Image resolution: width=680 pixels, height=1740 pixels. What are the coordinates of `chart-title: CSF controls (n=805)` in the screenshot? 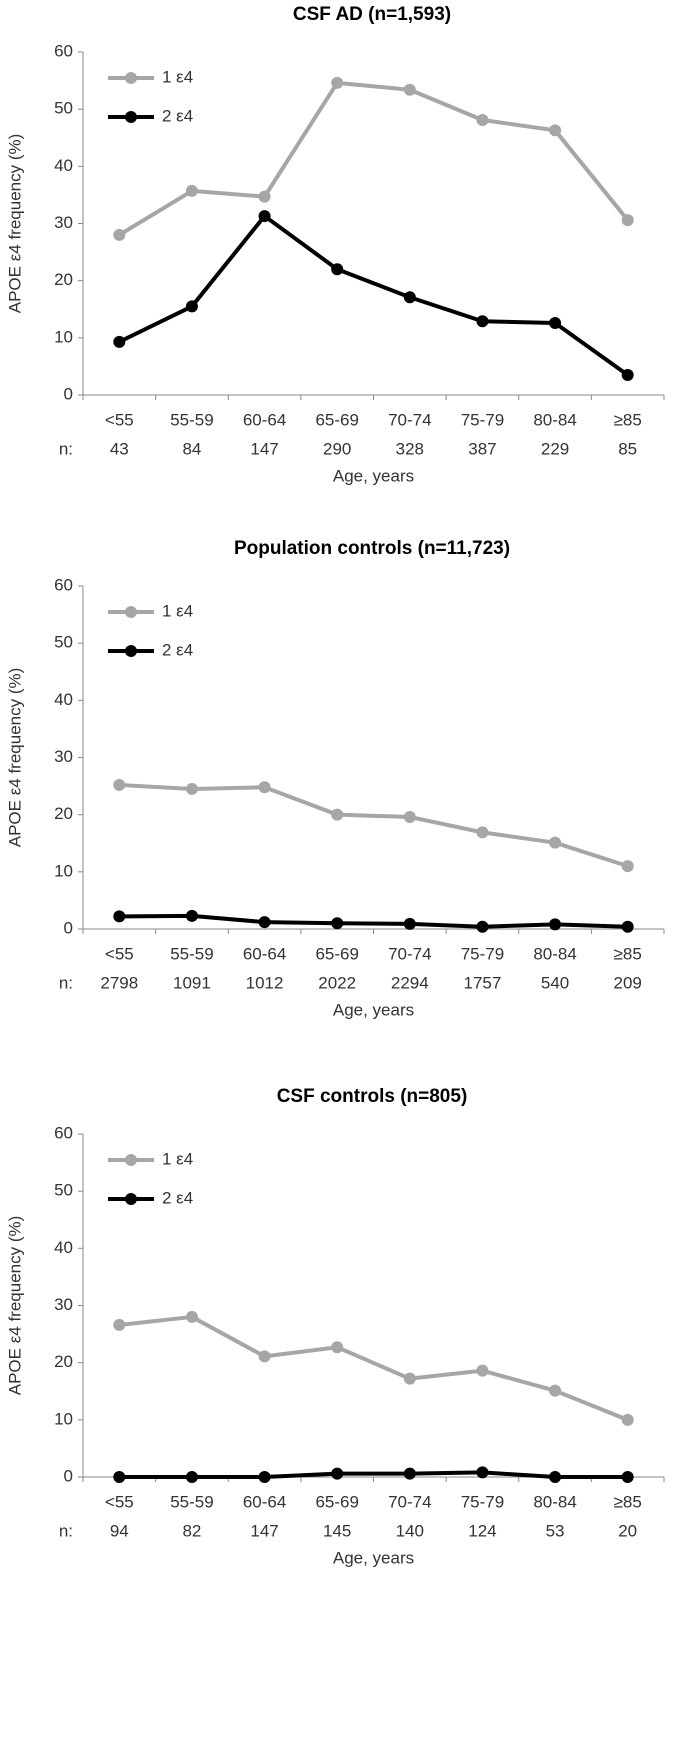 It's located at (372, 1096).